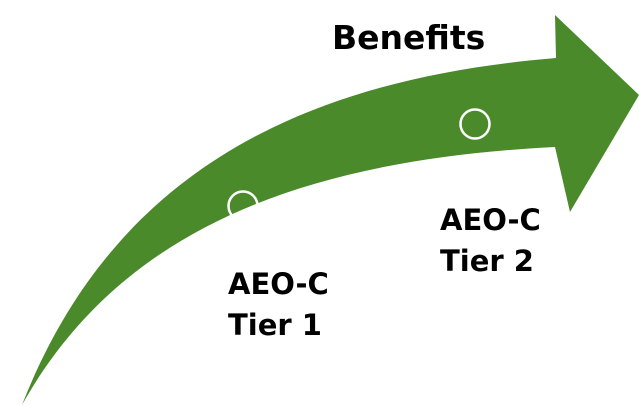  What do you see at coordinates (475, 124) in the screenshot?
I see `tier-2-marker-icon` at bounding box center [475, 124].